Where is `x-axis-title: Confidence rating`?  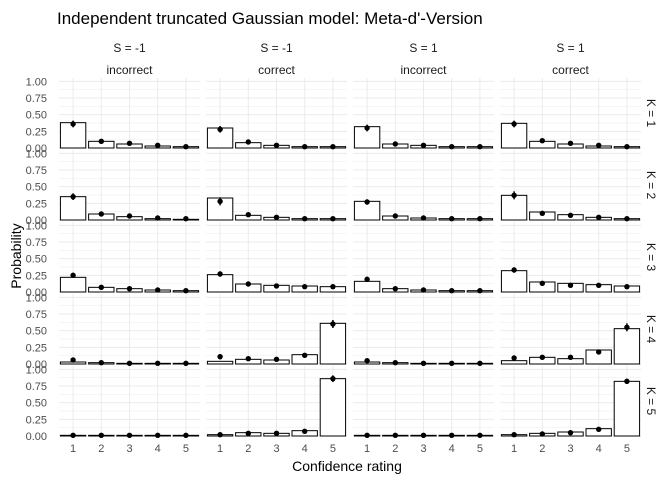 x-axis-title: Confidence rating is located at coordinates (347, 466).